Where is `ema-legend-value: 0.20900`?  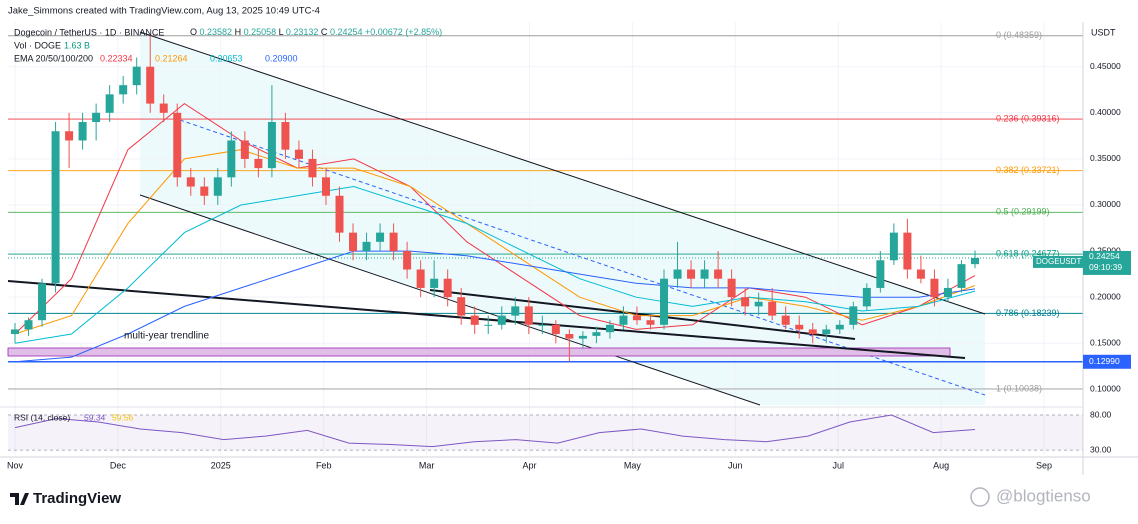
ema-legend-value: 0.20900 is located at coordinates (281, 58).